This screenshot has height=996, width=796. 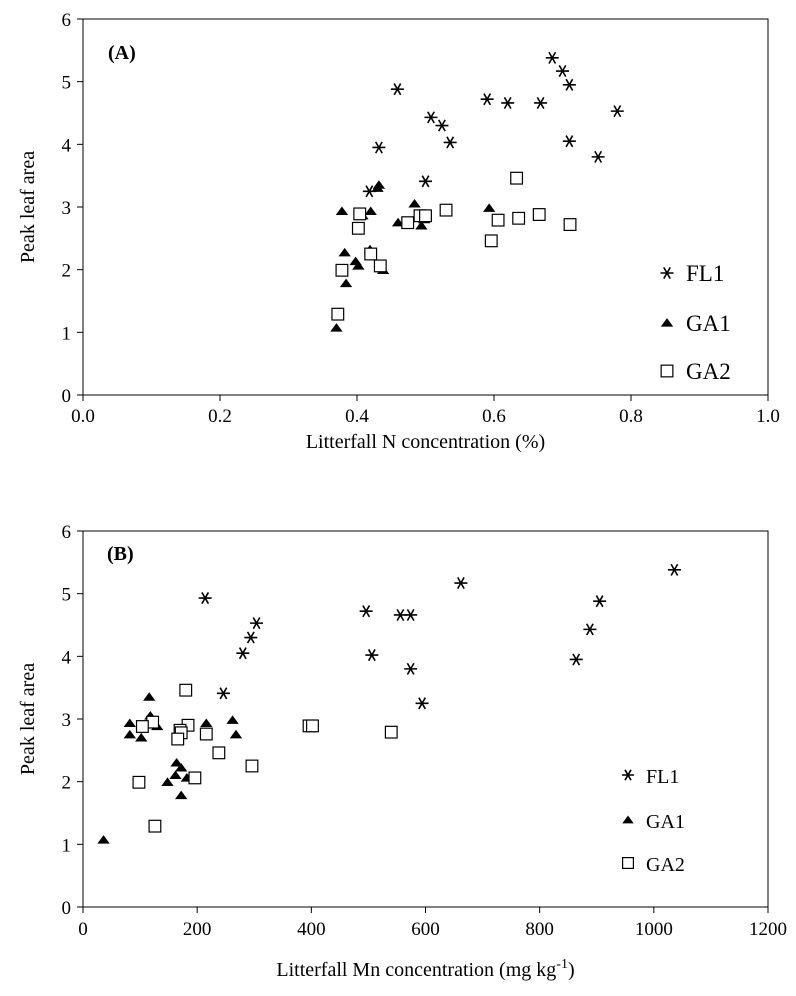 I want to click on x-tick-label: 0.4, so click(x=357, y=416).